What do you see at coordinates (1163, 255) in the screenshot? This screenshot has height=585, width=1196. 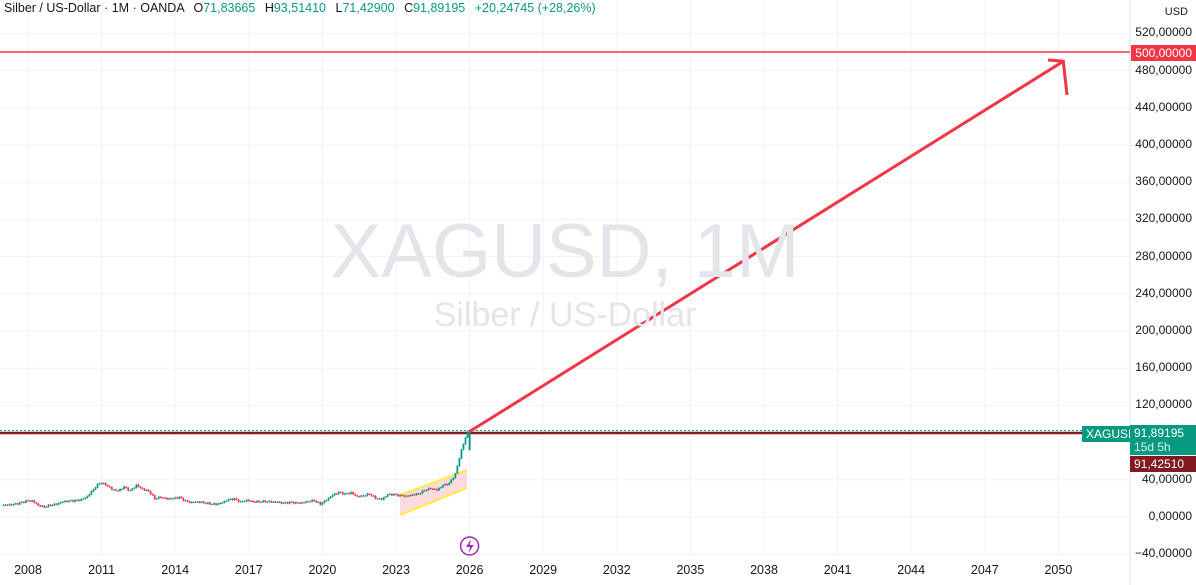 I see `price-label: 280,00000` at bounding box center [1163, 255].